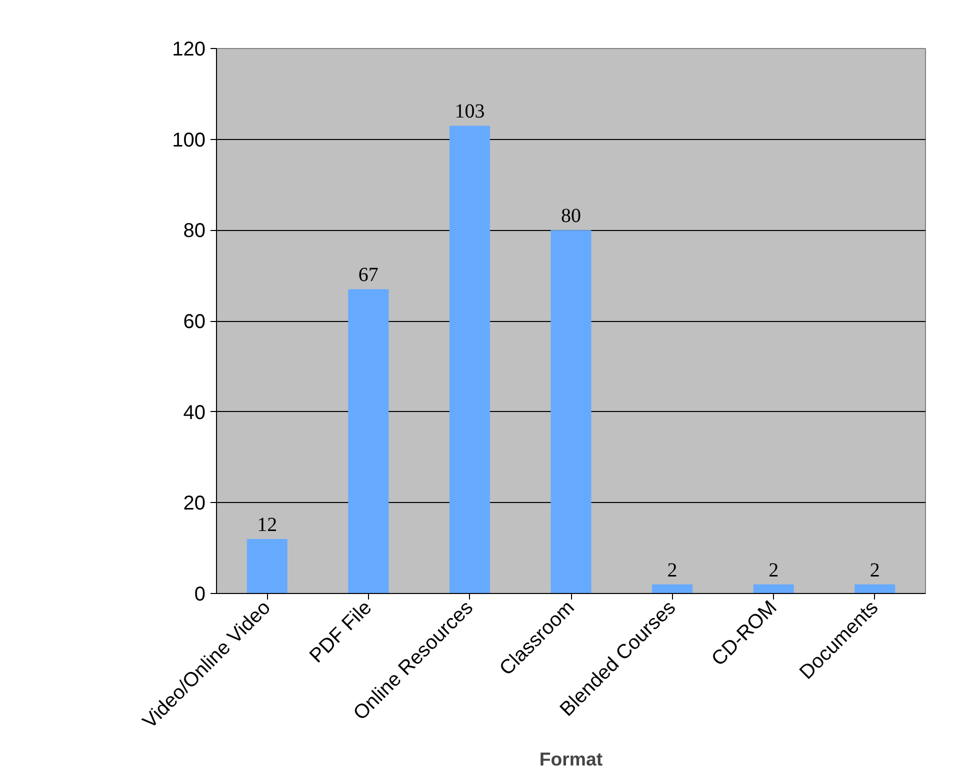 The image size is (958, 772). What do you see at coordinates (200, 595) in the screenshot?
I see `y-tick-label: 0` at bounding box center [200, 595].